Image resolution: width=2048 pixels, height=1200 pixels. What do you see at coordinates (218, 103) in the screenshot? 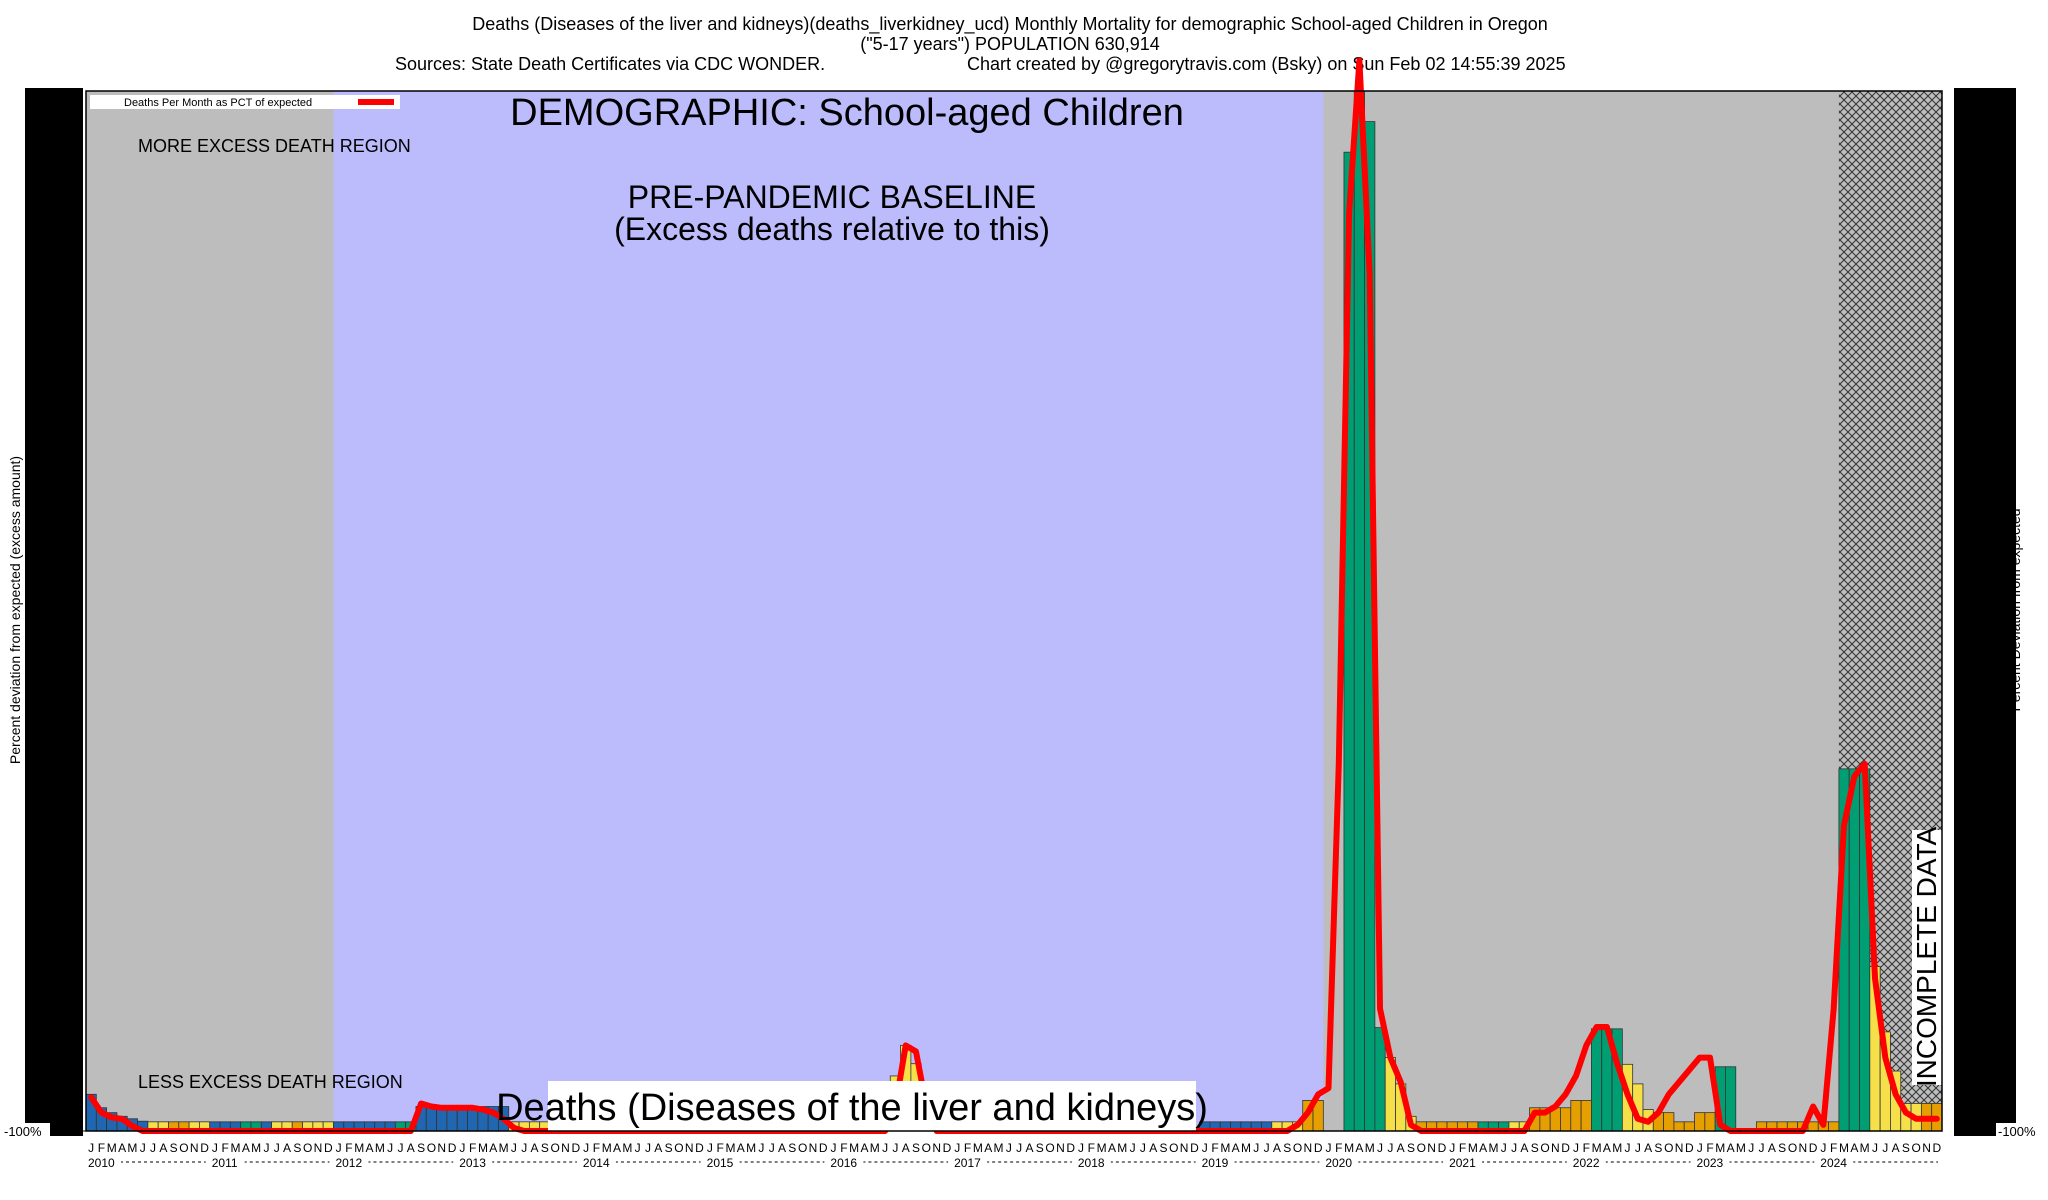
I see `legend-label: Deaths Per Month as PCT of expected` at bounding box center [218, 103].